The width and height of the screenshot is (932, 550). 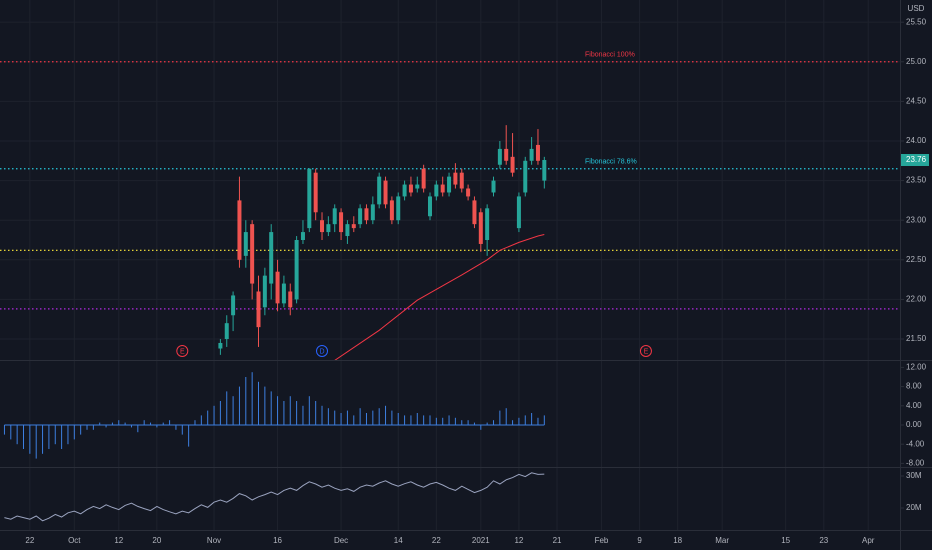 What do you see at coordinates (398, 540) in the screenshot?
I see `x-tick-label: 14` at bounding box center [398, 540].